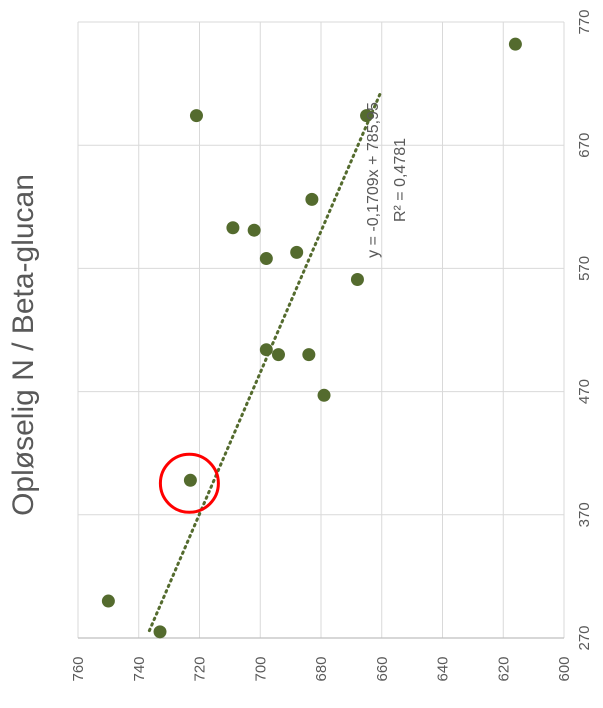 The width and height of the screenshot is (603, 708). I want to click on highlight-group, so click(189, 483).